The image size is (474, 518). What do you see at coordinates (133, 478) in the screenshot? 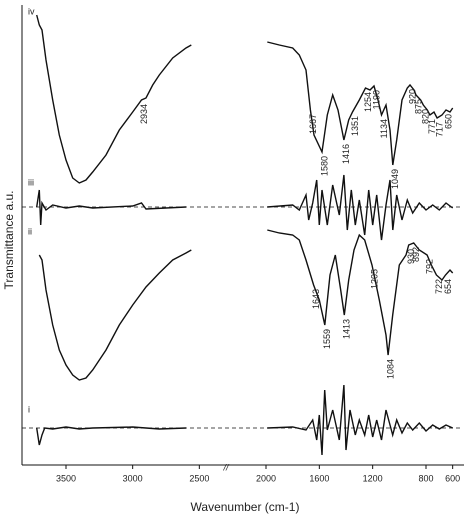
I see `x-tick-label: 3000` at bounding box center [133, 478].